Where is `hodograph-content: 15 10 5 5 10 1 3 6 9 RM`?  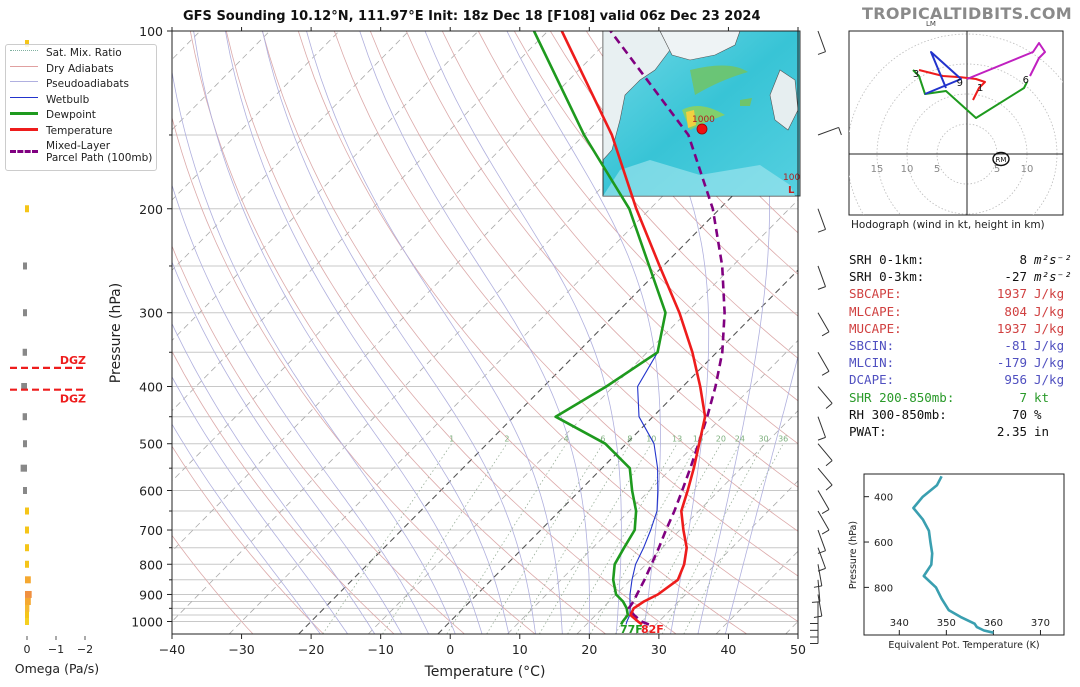
hodograph-content: 15 10 5 5 10 1 3 6 9 RM is located at coordinates (956, 123).